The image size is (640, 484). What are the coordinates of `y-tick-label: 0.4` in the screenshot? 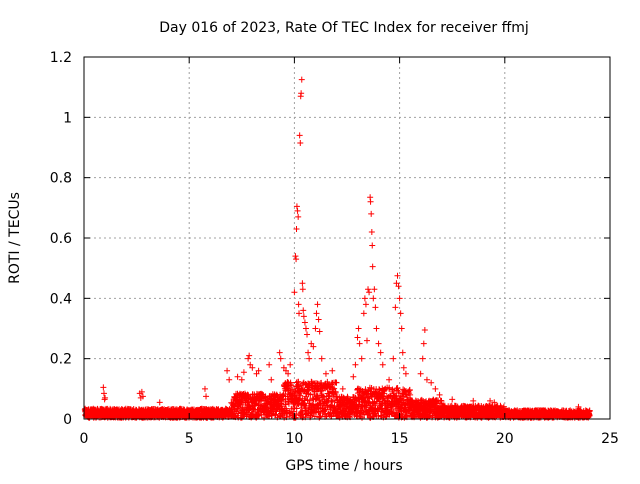 It's located at (61, 299).